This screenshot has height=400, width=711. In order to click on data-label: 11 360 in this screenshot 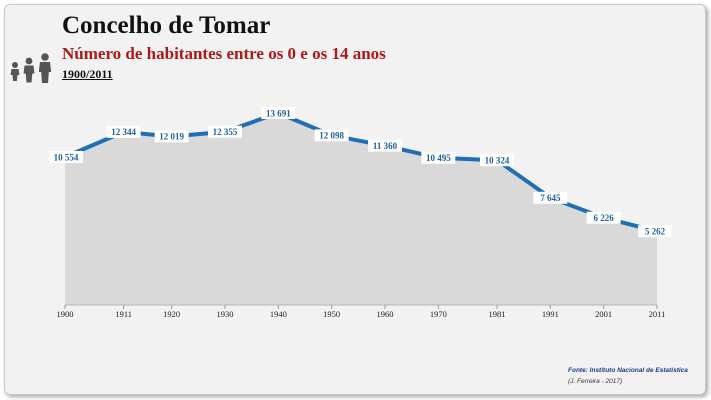, I will do `click(385, 145)`.